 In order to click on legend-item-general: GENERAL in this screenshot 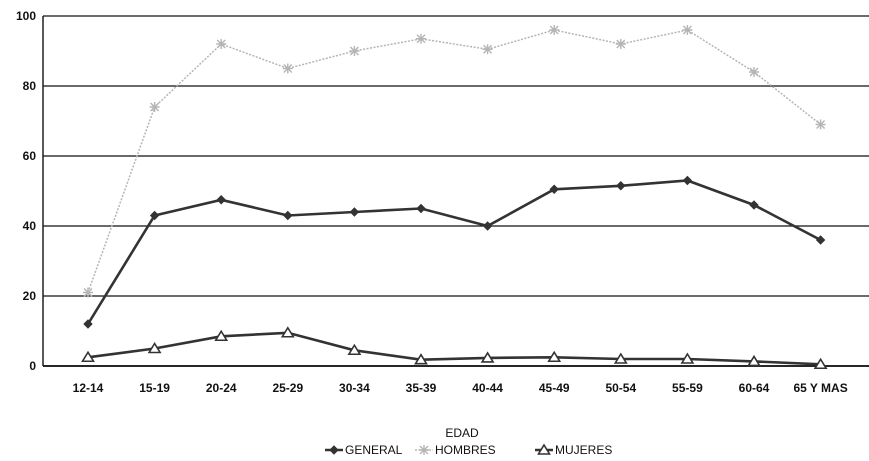, I will do `click(364, 450)`.